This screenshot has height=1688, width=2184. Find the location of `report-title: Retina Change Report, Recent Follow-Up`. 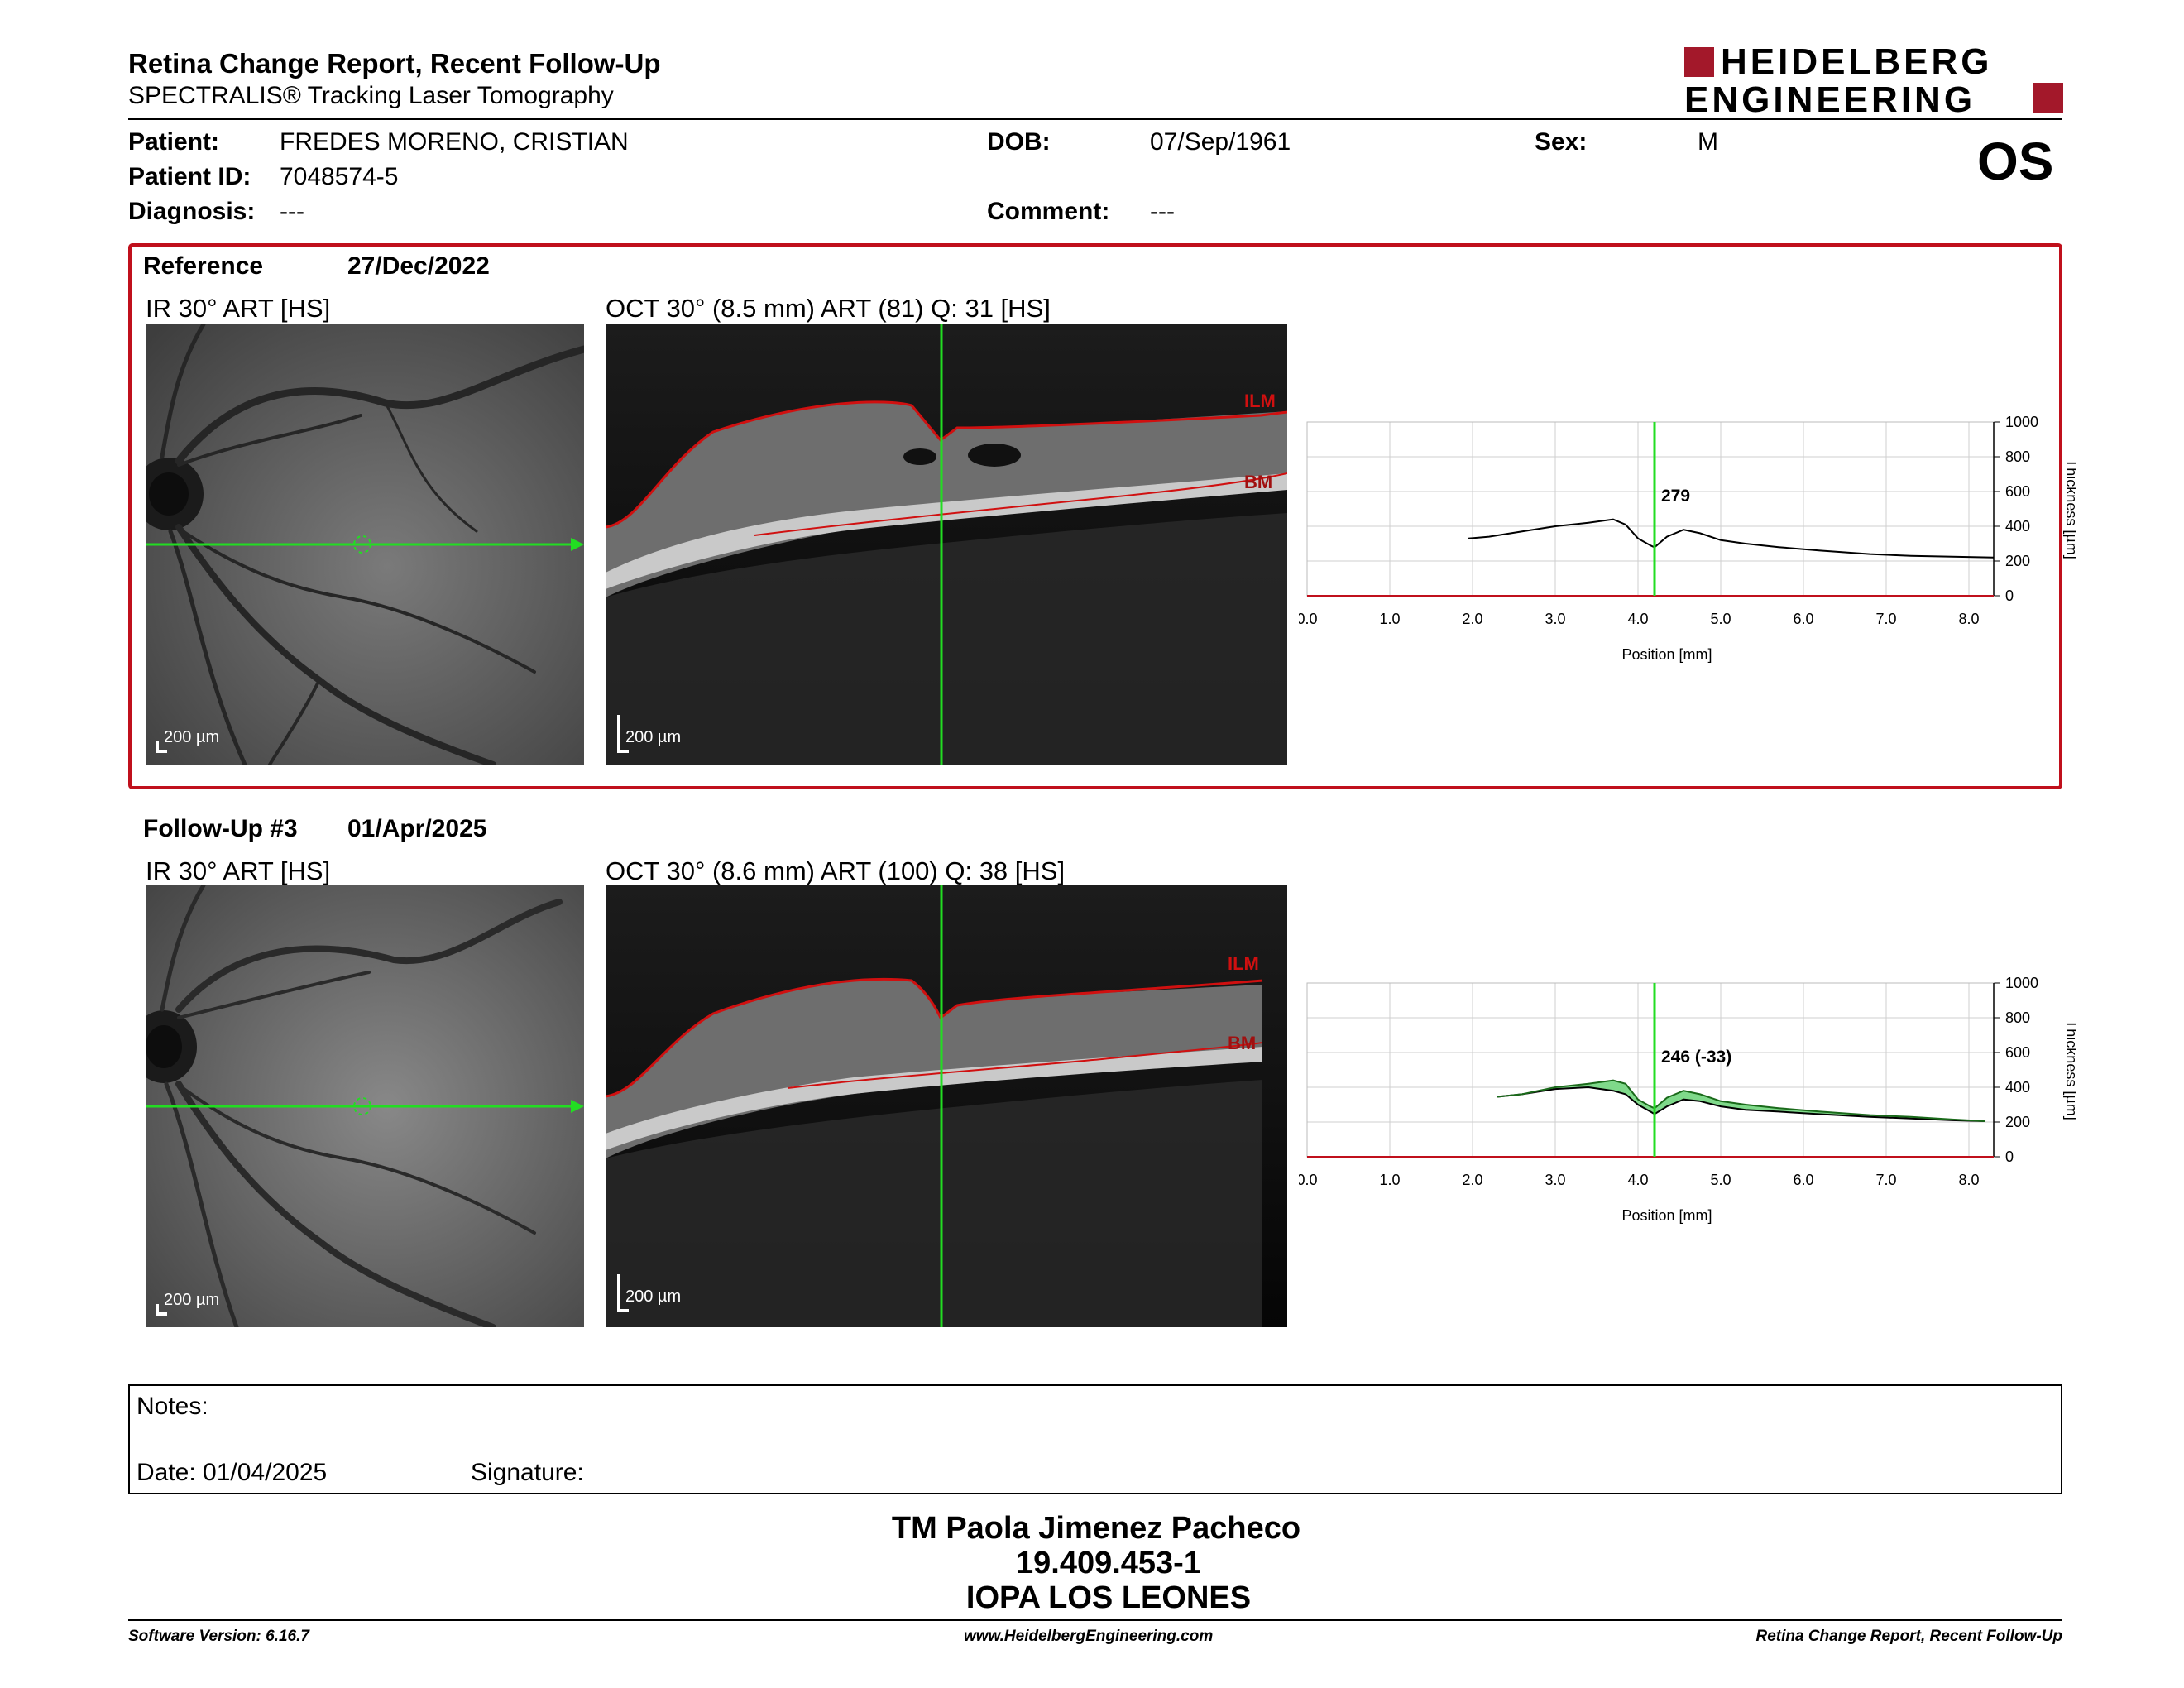

report-title: Retina Change Report, Recent Follow-Up is located at coordinates (394, 63).